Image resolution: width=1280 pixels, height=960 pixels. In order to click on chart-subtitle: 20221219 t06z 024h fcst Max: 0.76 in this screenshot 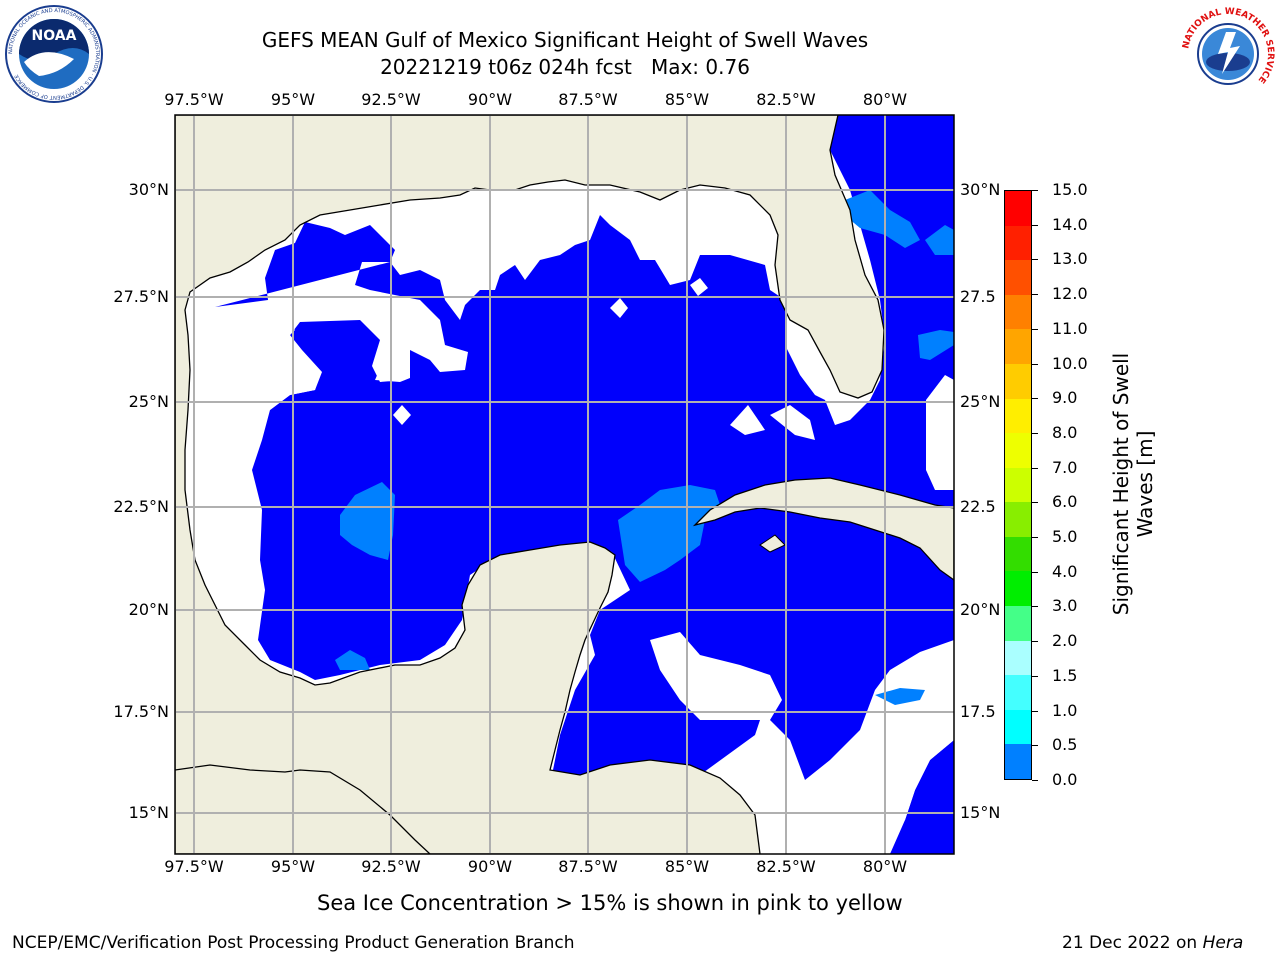, I will do `click(565, 67)`.